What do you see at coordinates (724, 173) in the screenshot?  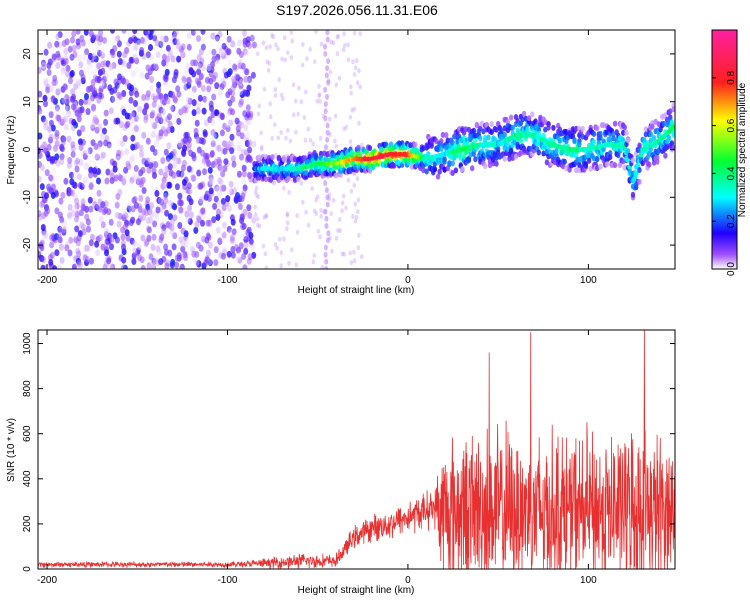 I see `colorbar-ticks: 0.0 0.2 0.4 0.6 0.8` at bounding box center [724, 173].